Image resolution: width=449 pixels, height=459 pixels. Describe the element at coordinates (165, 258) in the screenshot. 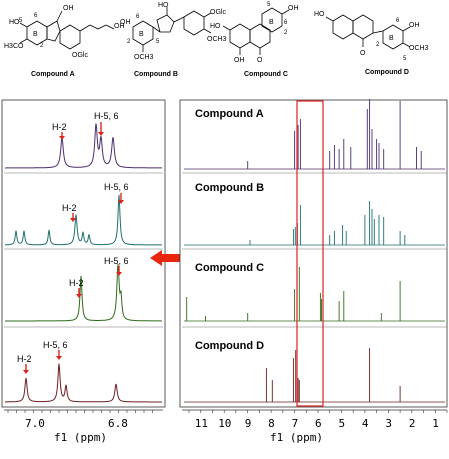

I see `transfer-arrow` at that location.